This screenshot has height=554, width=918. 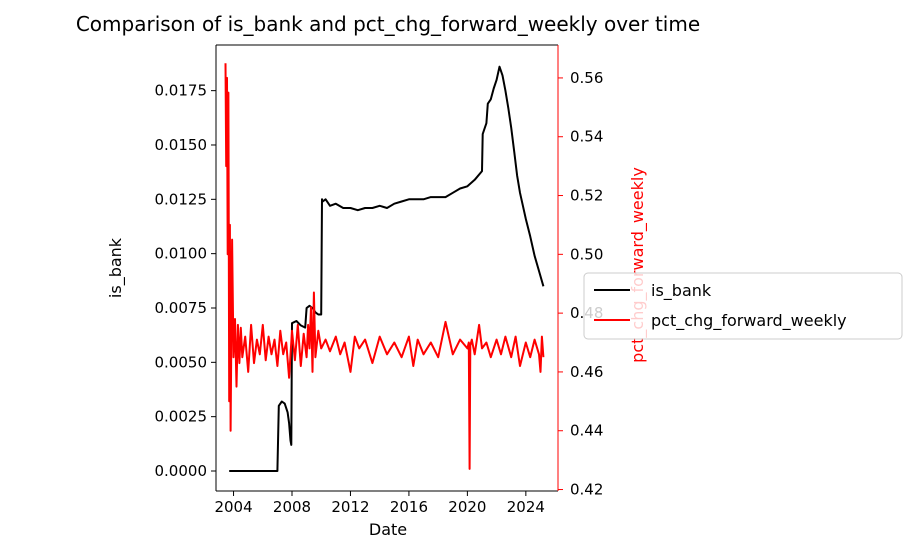 I want to click on y-left-tick-label: 0.0100, so click(x=181, y=254).